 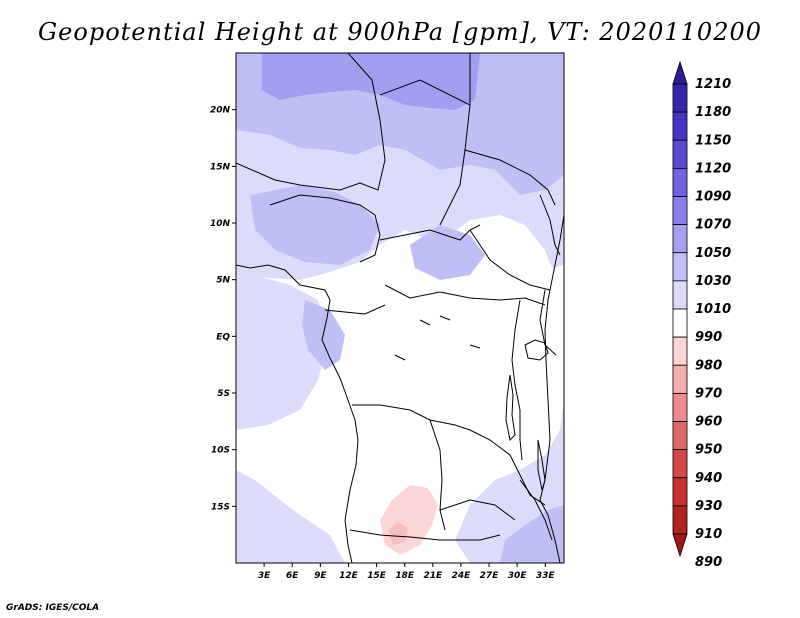 What do you see at coordinates (430, 232) in the screenshot?
I see `border-chad-car` at bounding box center [430, 232].